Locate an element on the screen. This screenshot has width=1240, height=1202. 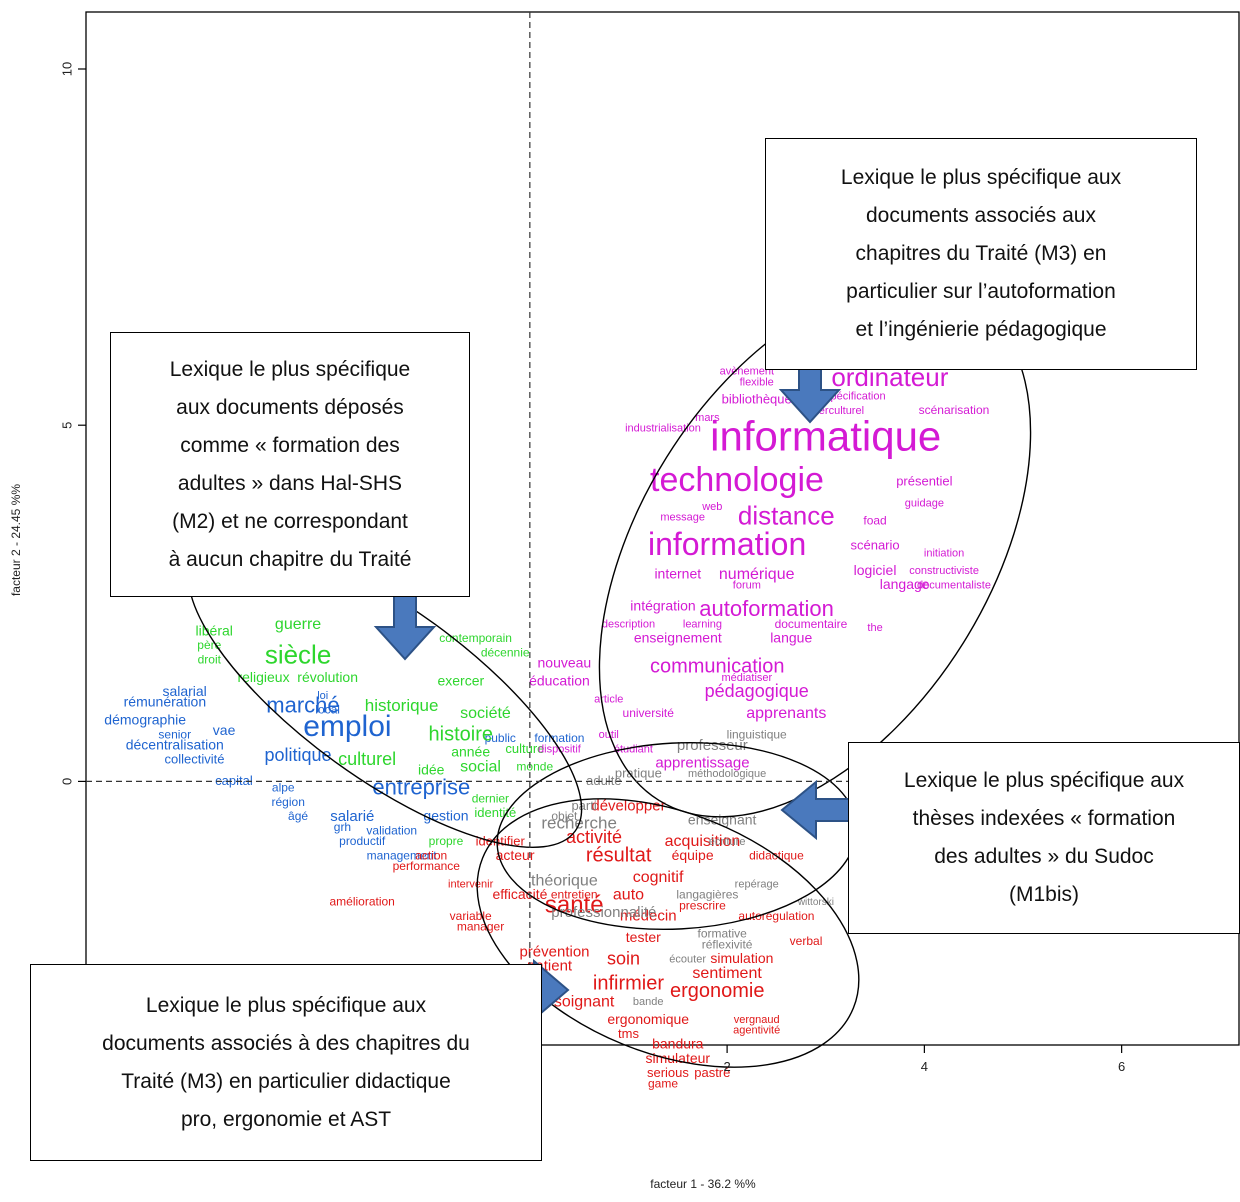
word-label: collectivité is located at coordinates (195, 758).